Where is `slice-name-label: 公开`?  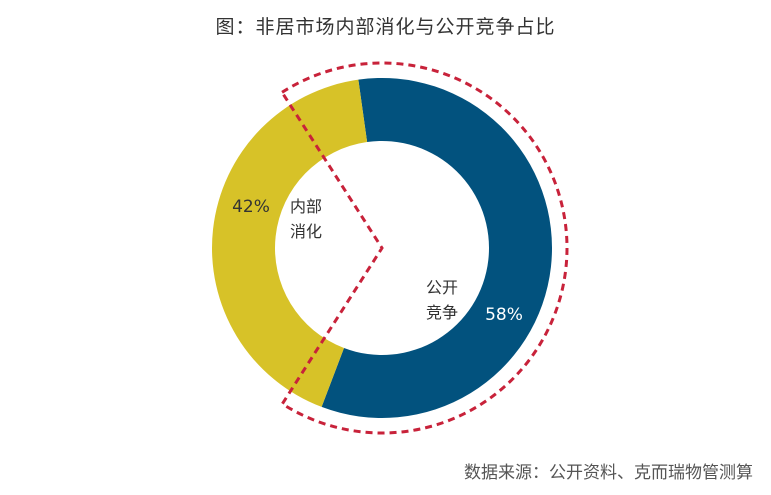
slice-name-label: 公开 is located at coordinates (442, 287).